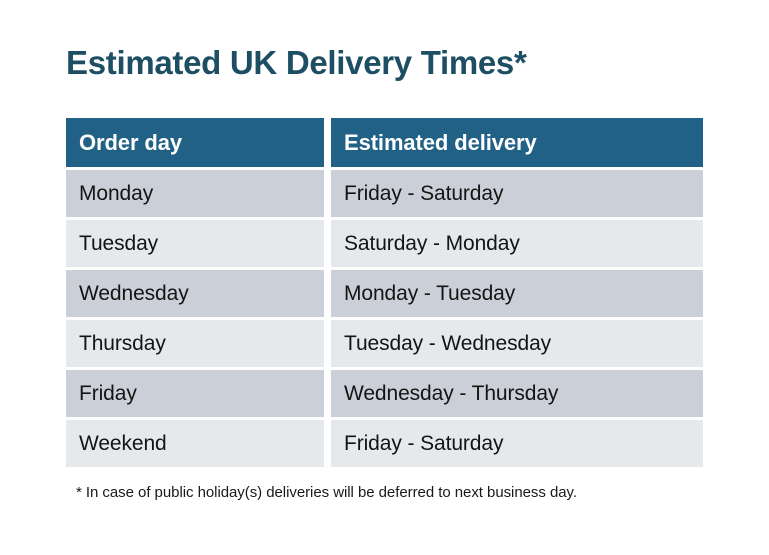 The image size is (769, 555). I want to click on cell-estimated-delivery-text: Tuesday - Wednesday, so click(448, 343).